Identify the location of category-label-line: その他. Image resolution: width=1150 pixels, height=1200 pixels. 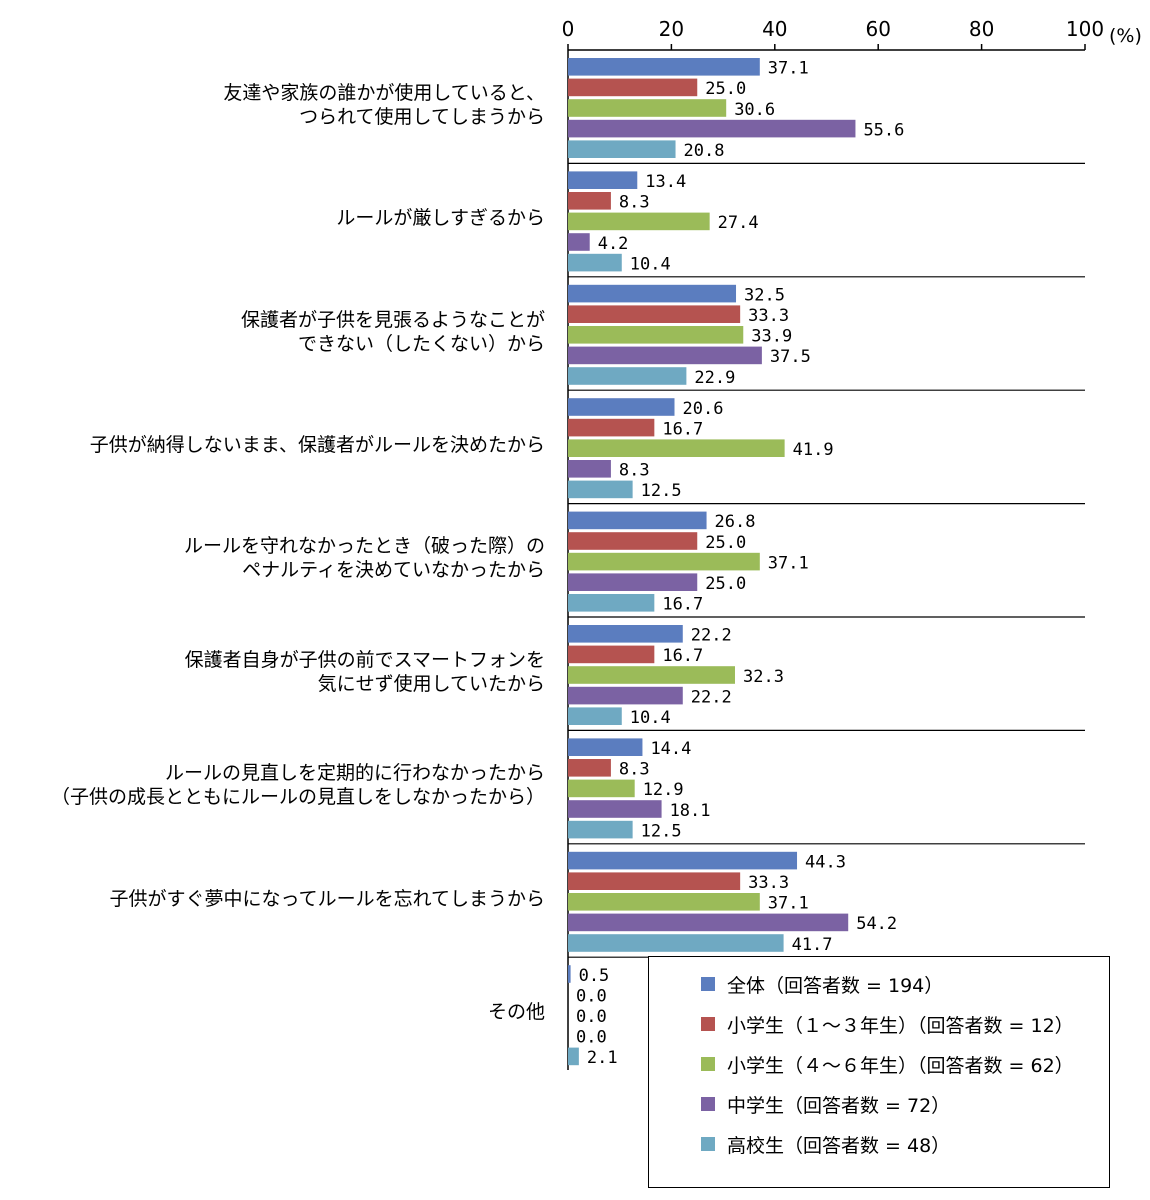
(516, 1011).